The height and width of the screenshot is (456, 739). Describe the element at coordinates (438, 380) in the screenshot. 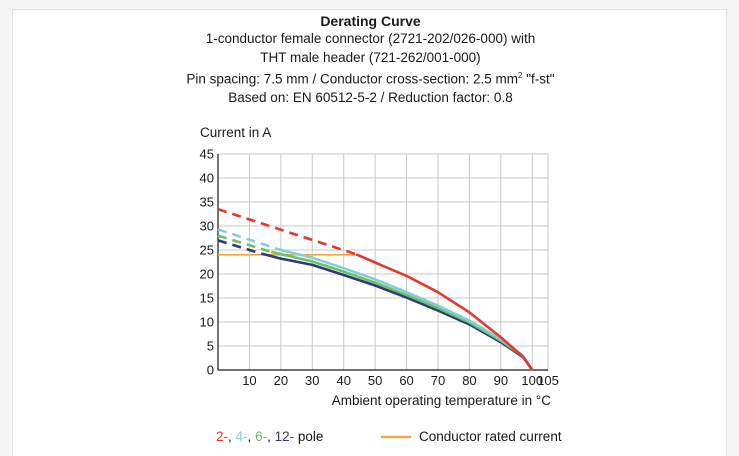

I see `x-tick-label: 70` at that location.